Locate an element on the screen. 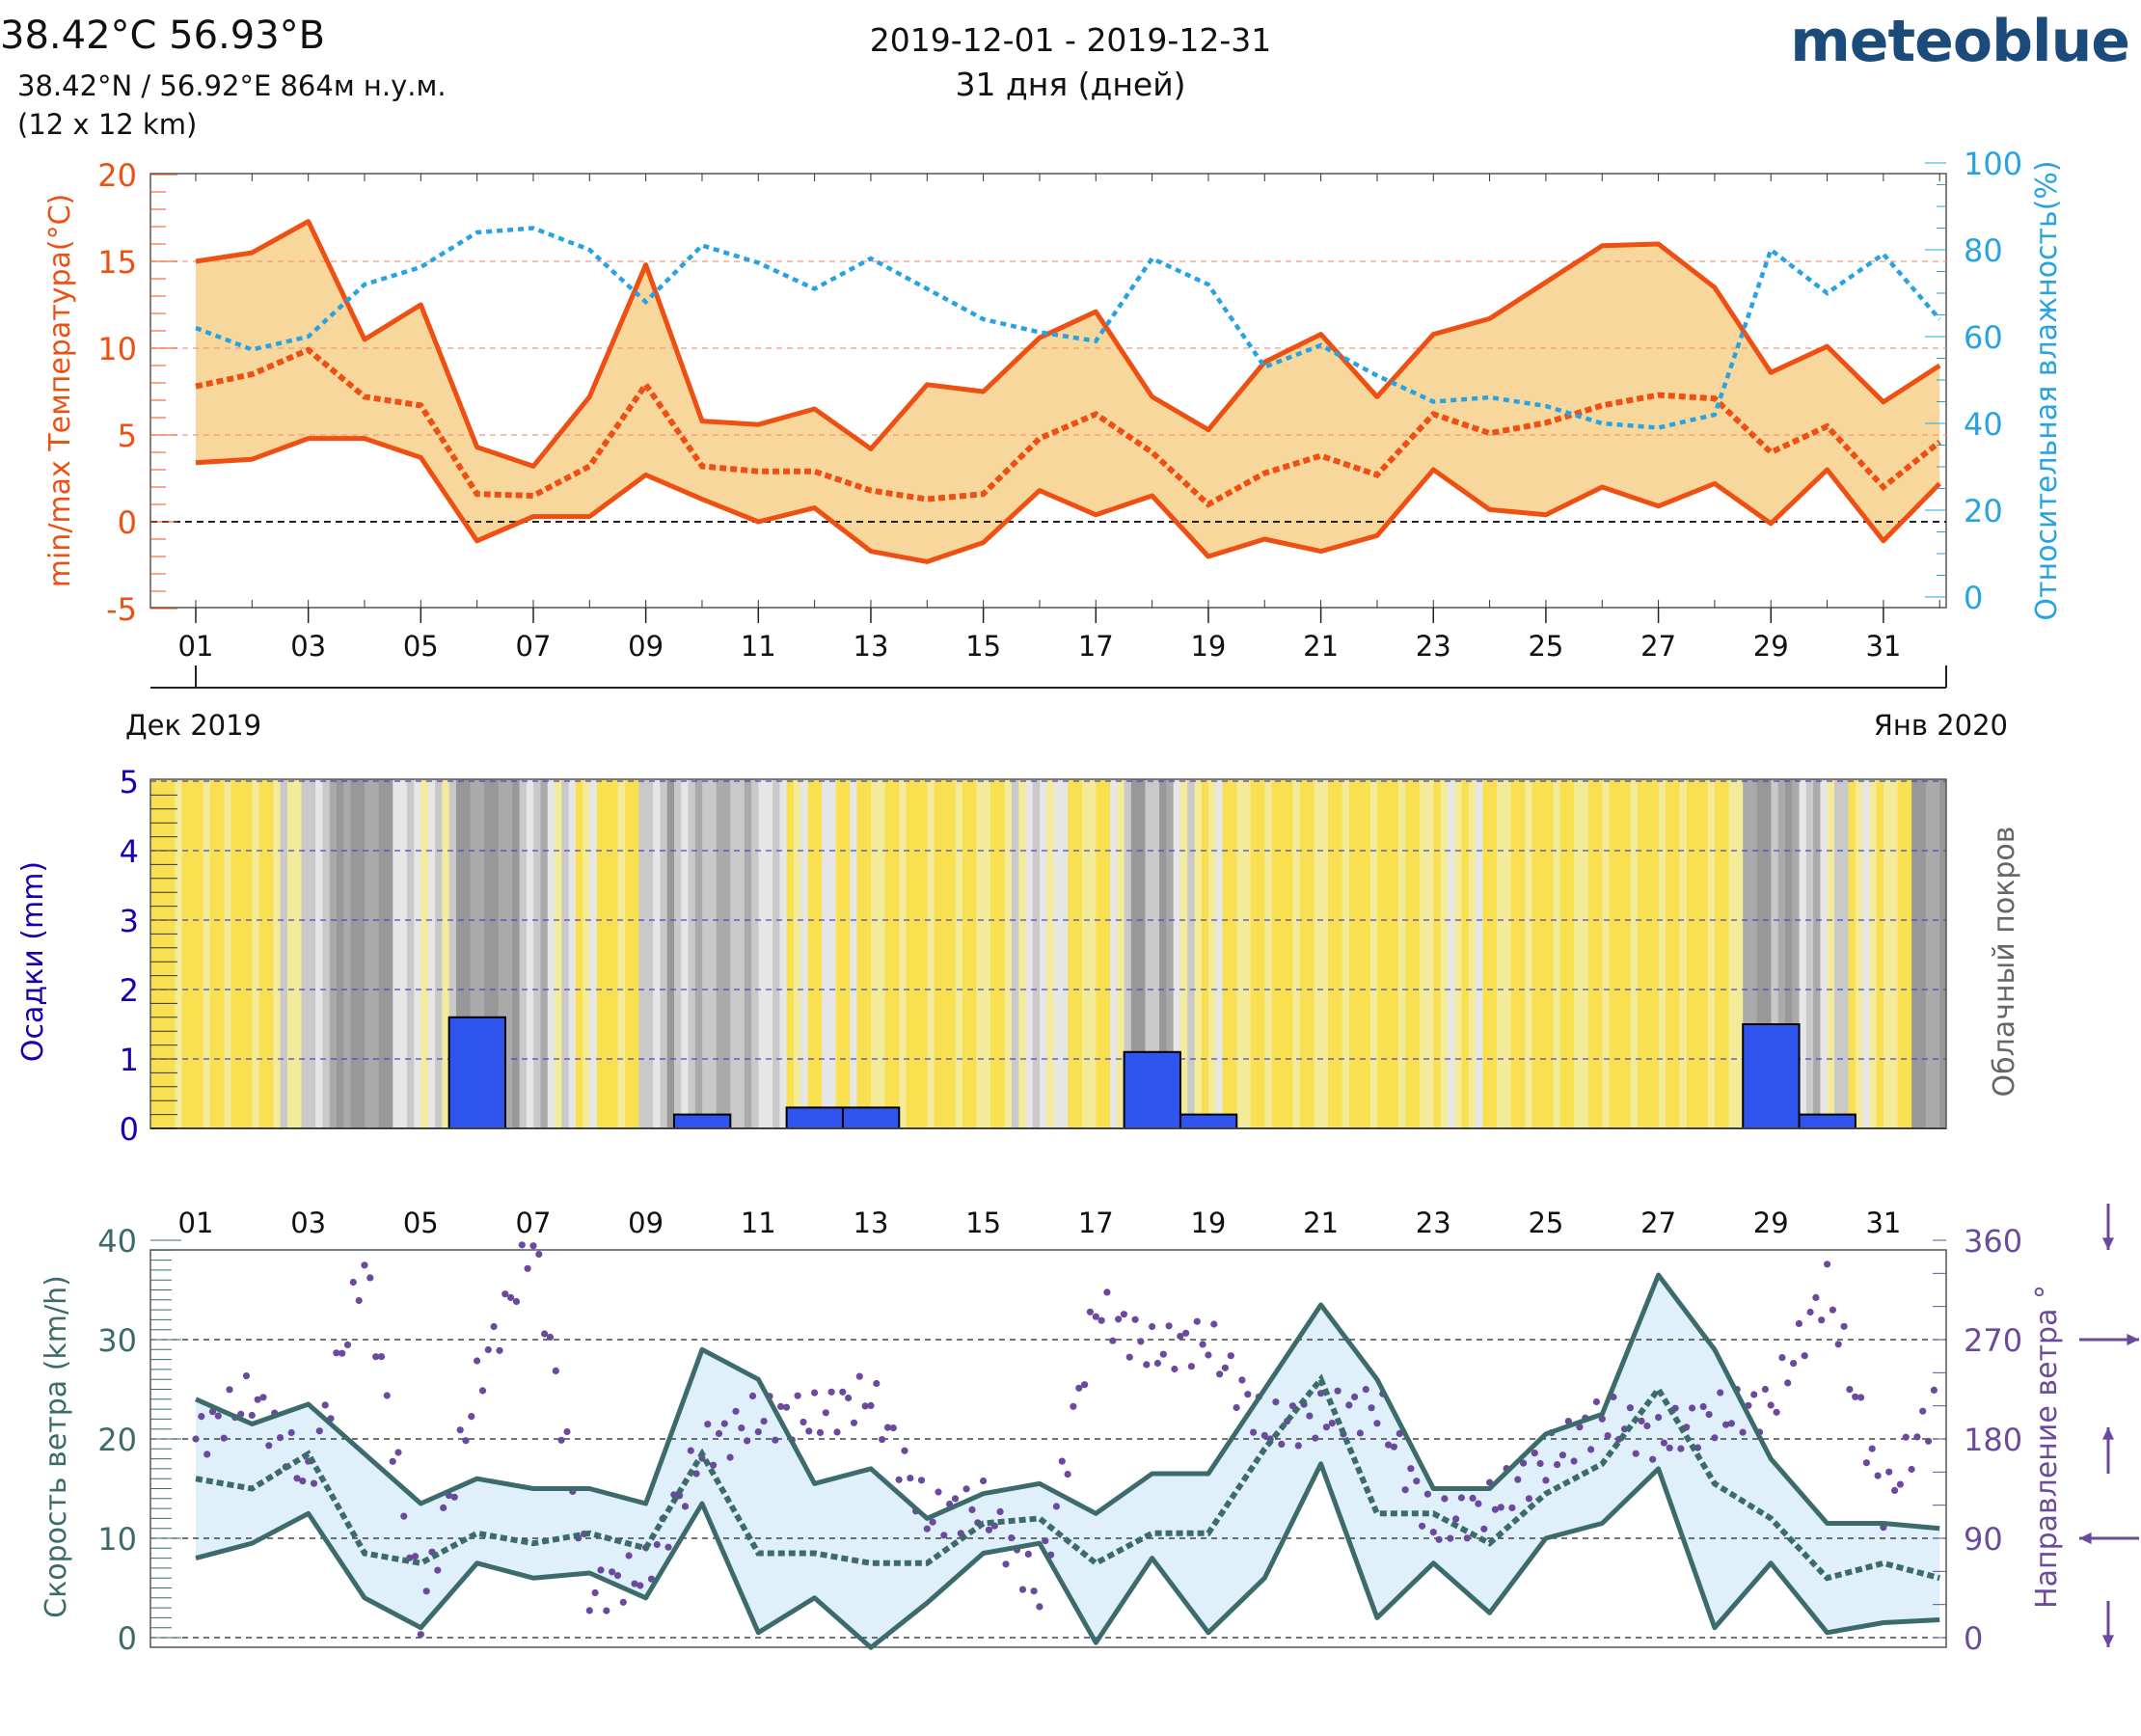  humidity-axis-title: Относительная влажность(%) is located at coordinates (2047, 390).